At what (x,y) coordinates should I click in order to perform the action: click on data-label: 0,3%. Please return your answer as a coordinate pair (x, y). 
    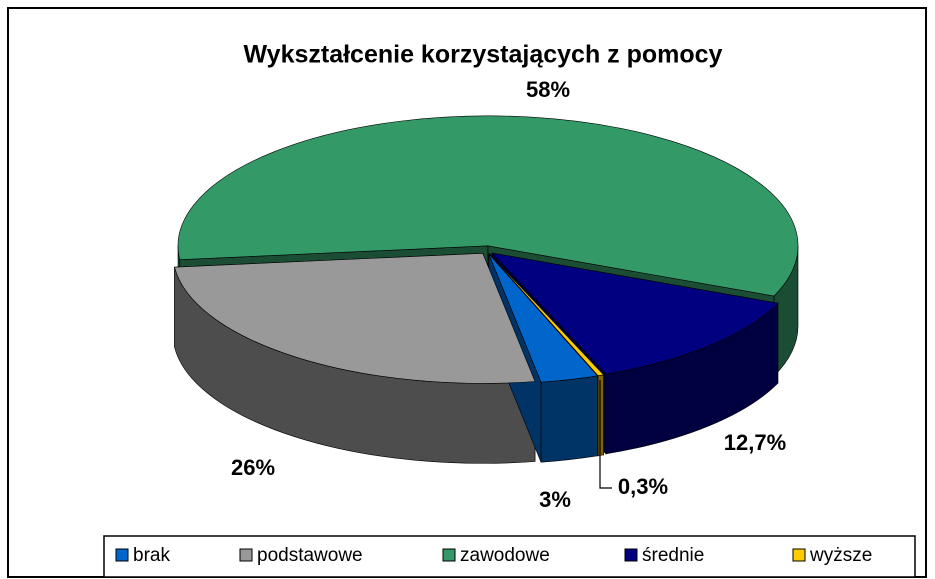
    Looking at the image, I should click on (643, 486).